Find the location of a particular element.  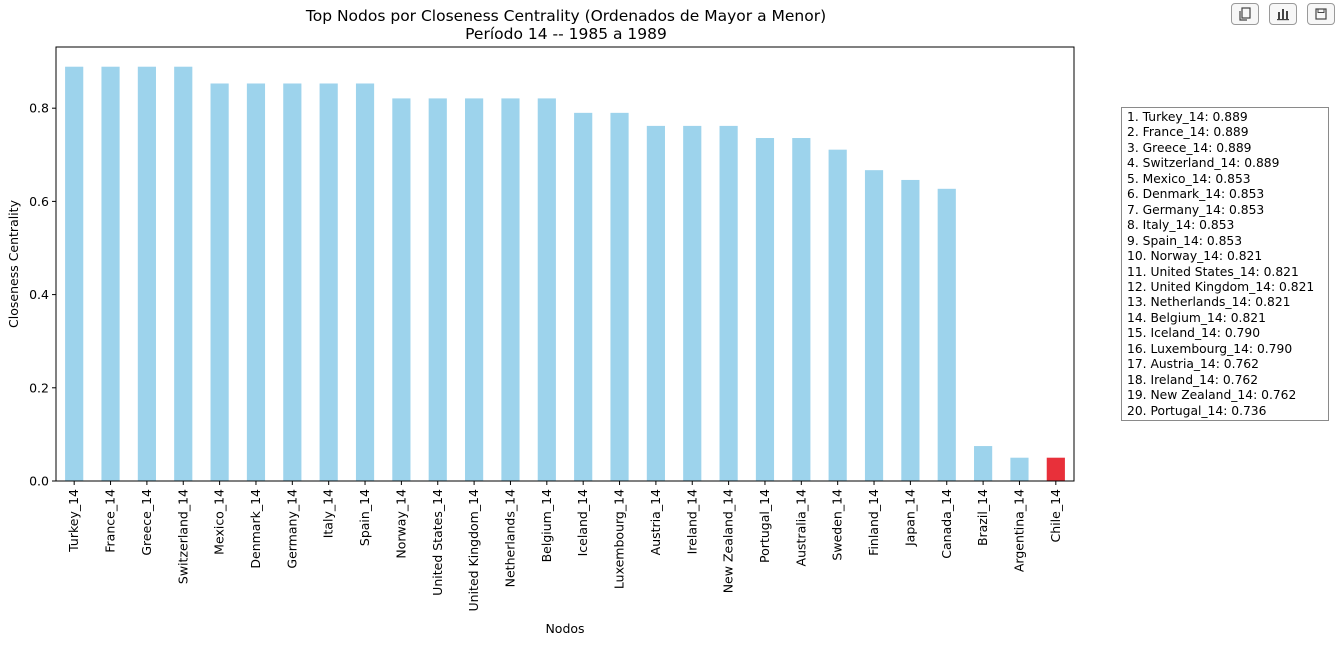

y-tick-label: 0.2 is located at coordinates (39, 387).